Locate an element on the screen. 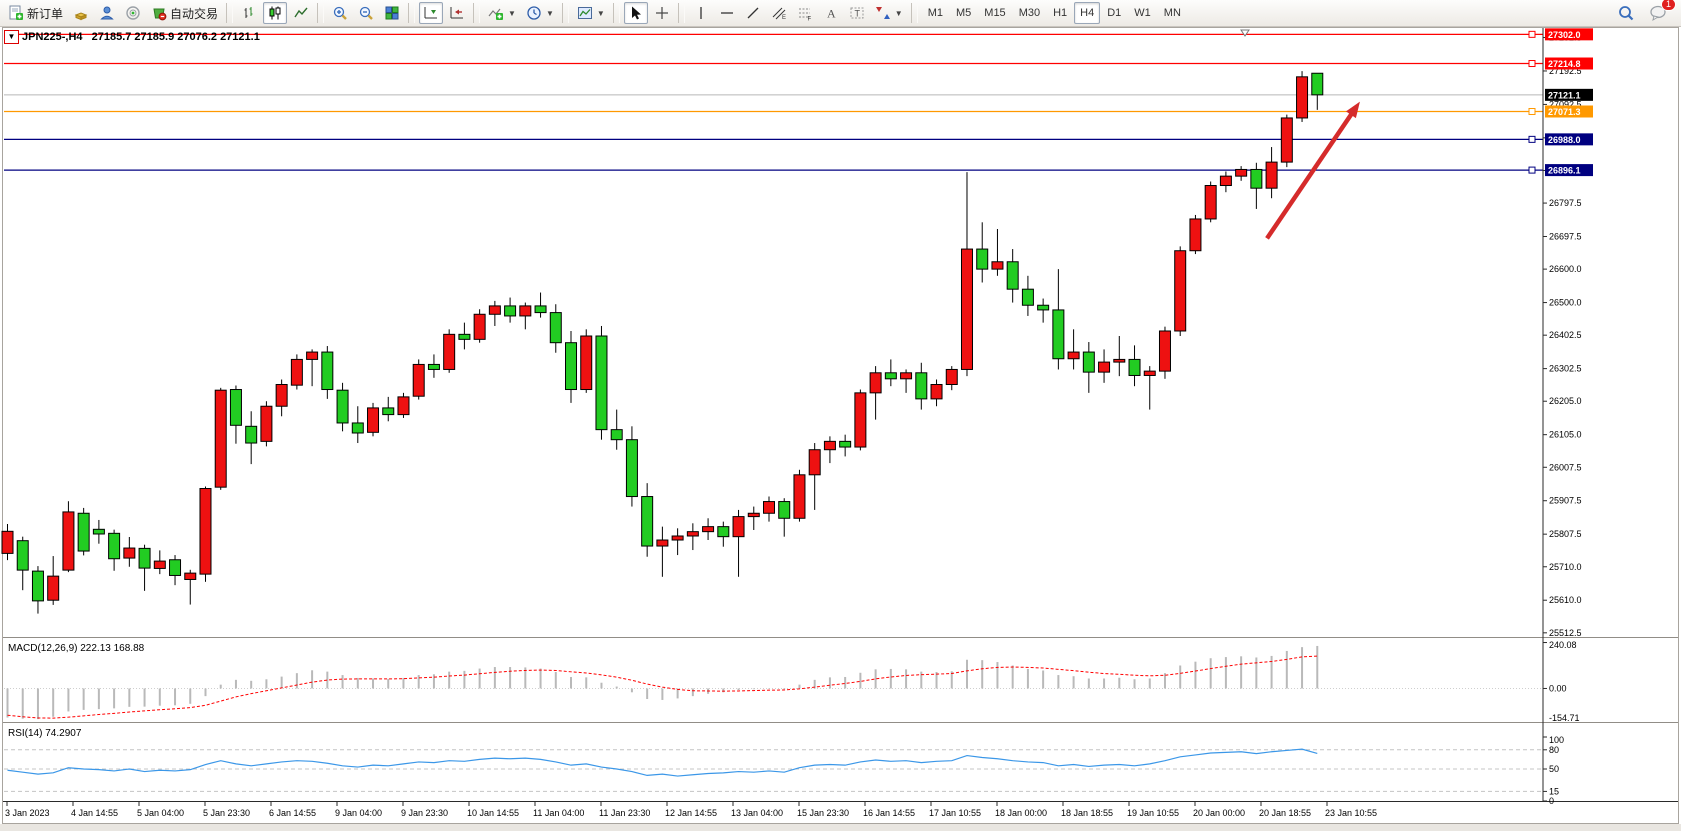 Image resolution: width=1681 pixels, height=831 pixels. macd-signal-line is located at coordinates (662, 687).